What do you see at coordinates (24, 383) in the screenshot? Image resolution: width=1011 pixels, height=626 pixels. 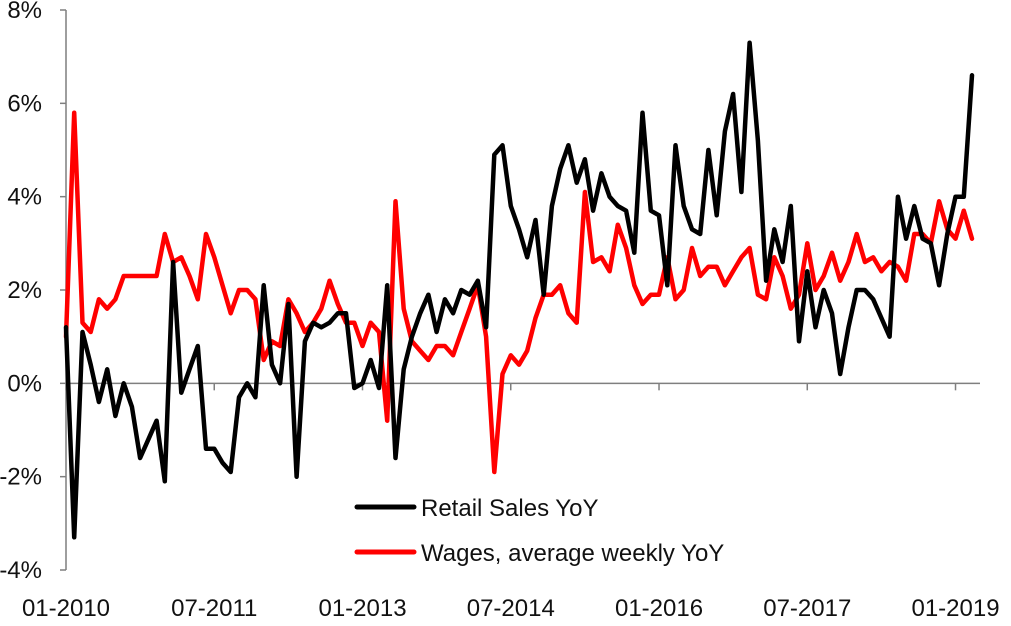 I see `y-tick-label: 0%` at bounding box center [24, 383].